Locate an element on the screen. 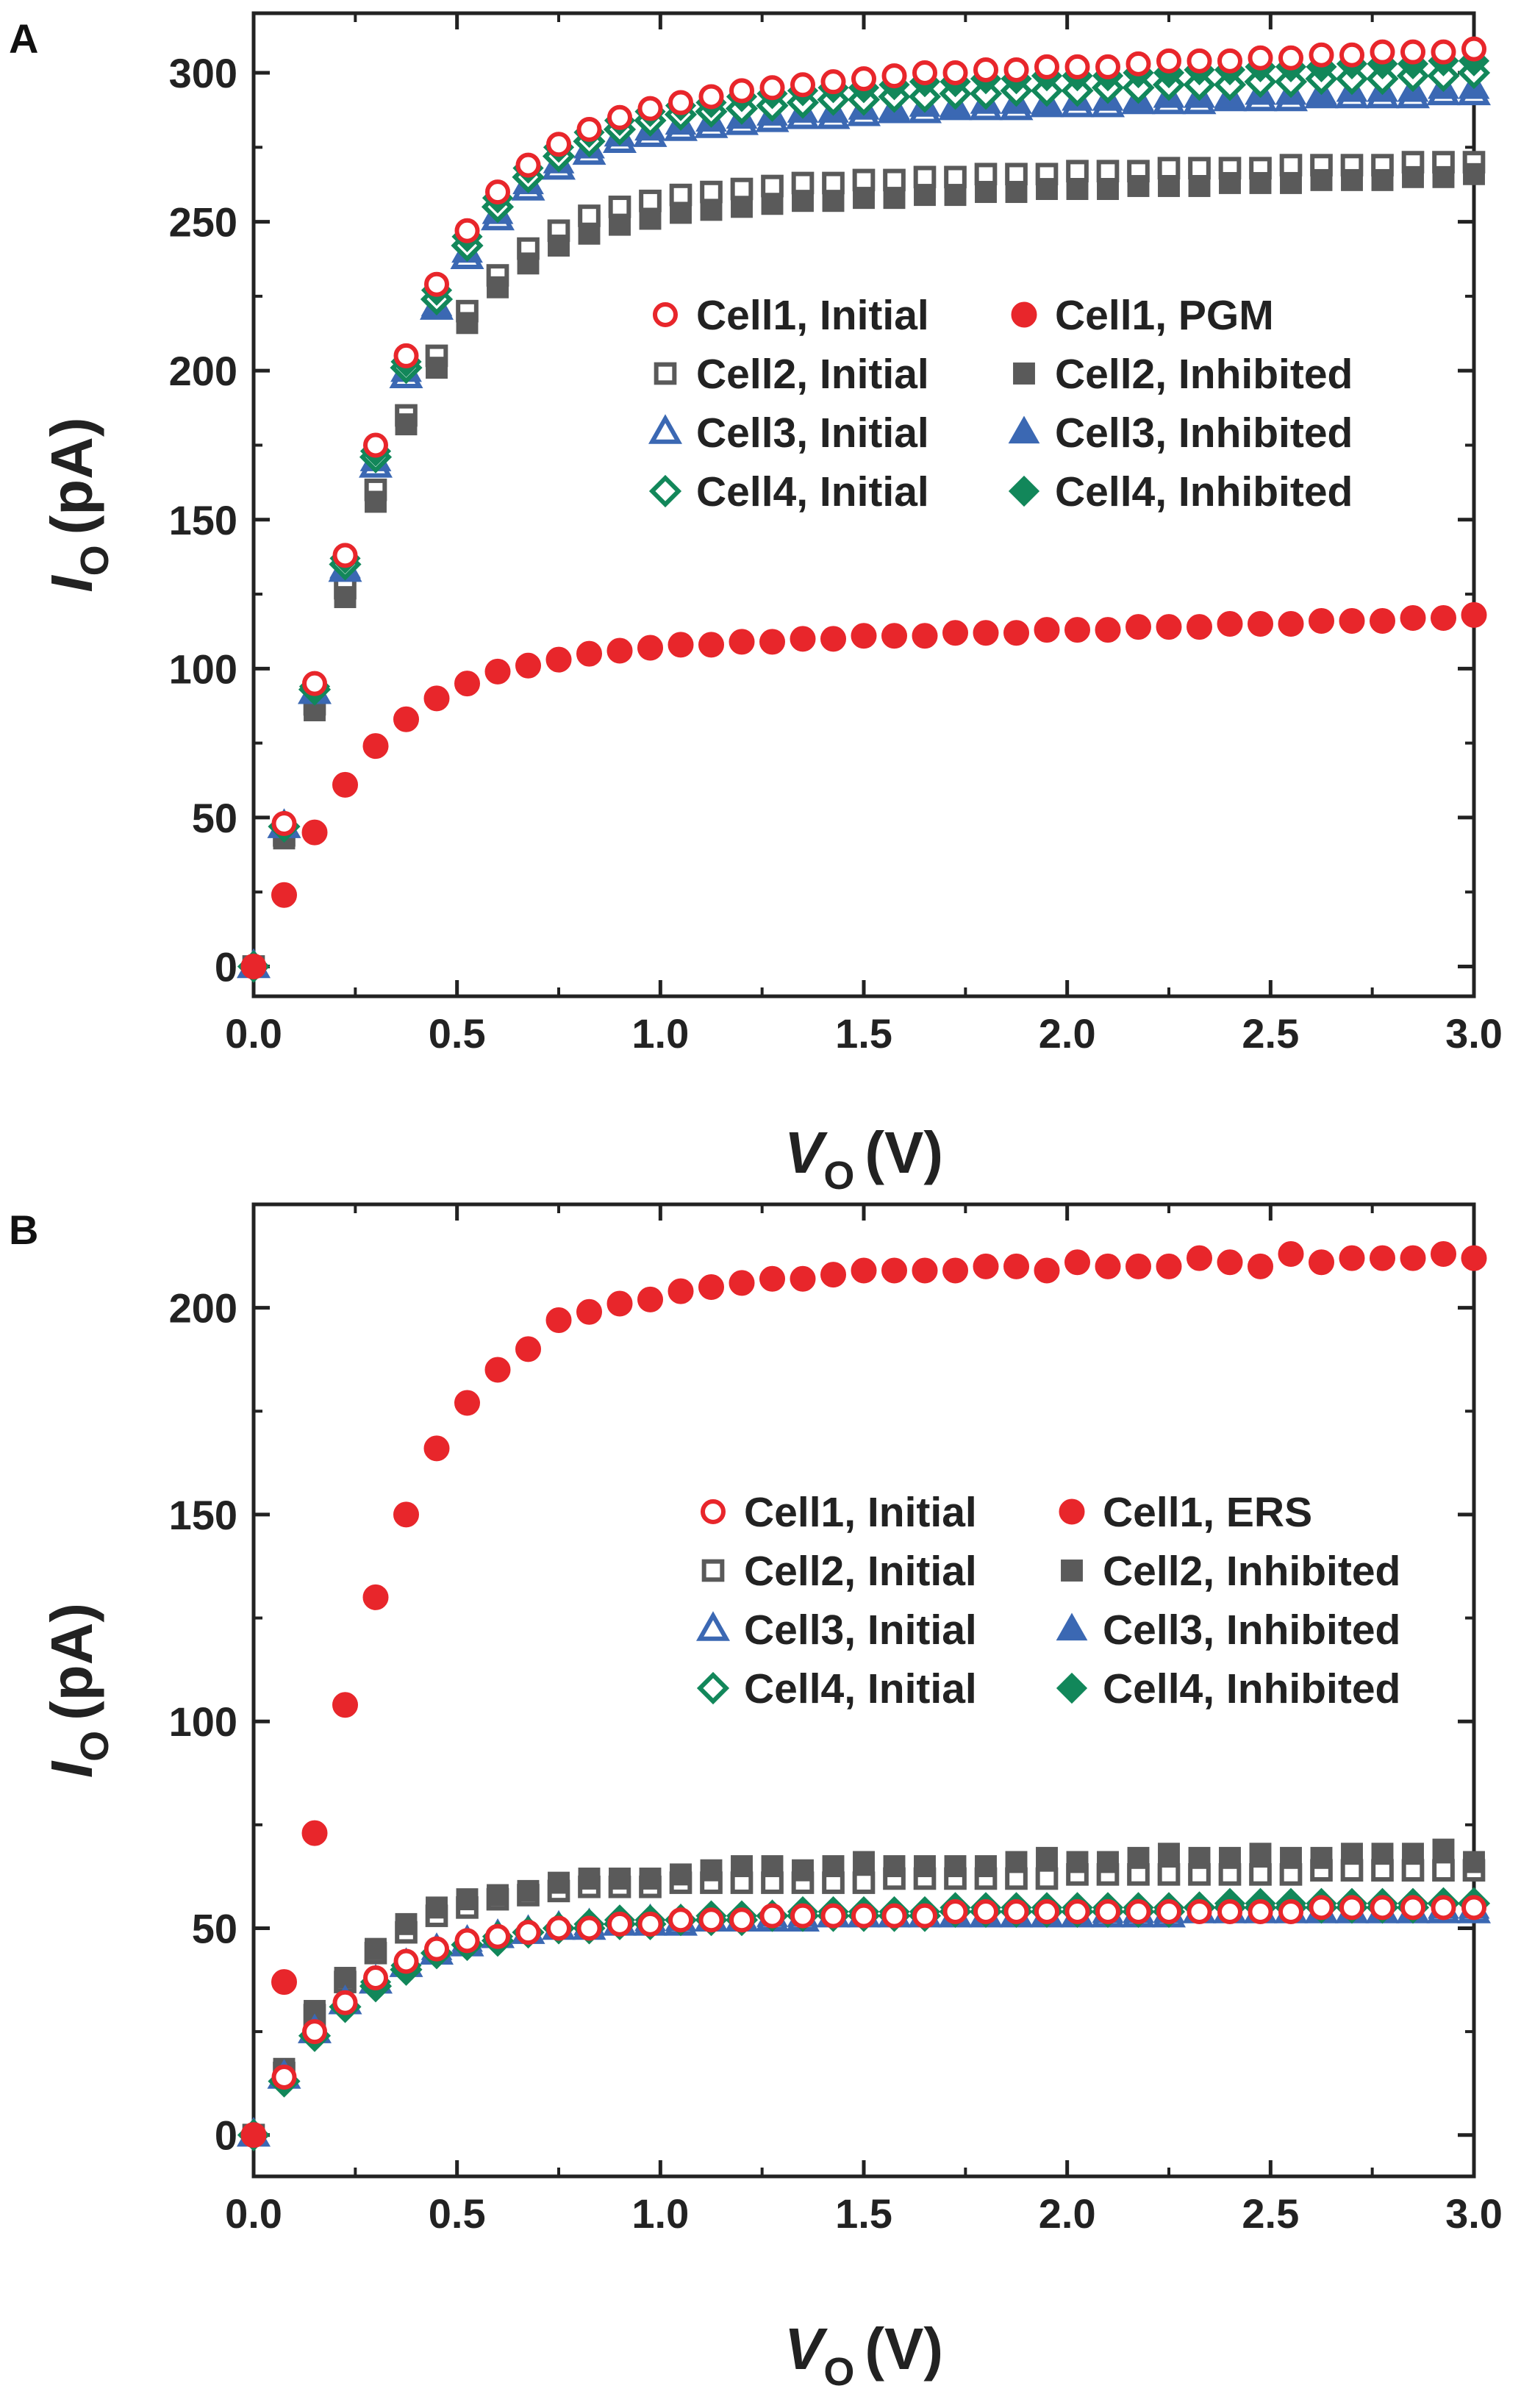  legend-entry: Cell3, Initial is located at coordinates (836, 1630).